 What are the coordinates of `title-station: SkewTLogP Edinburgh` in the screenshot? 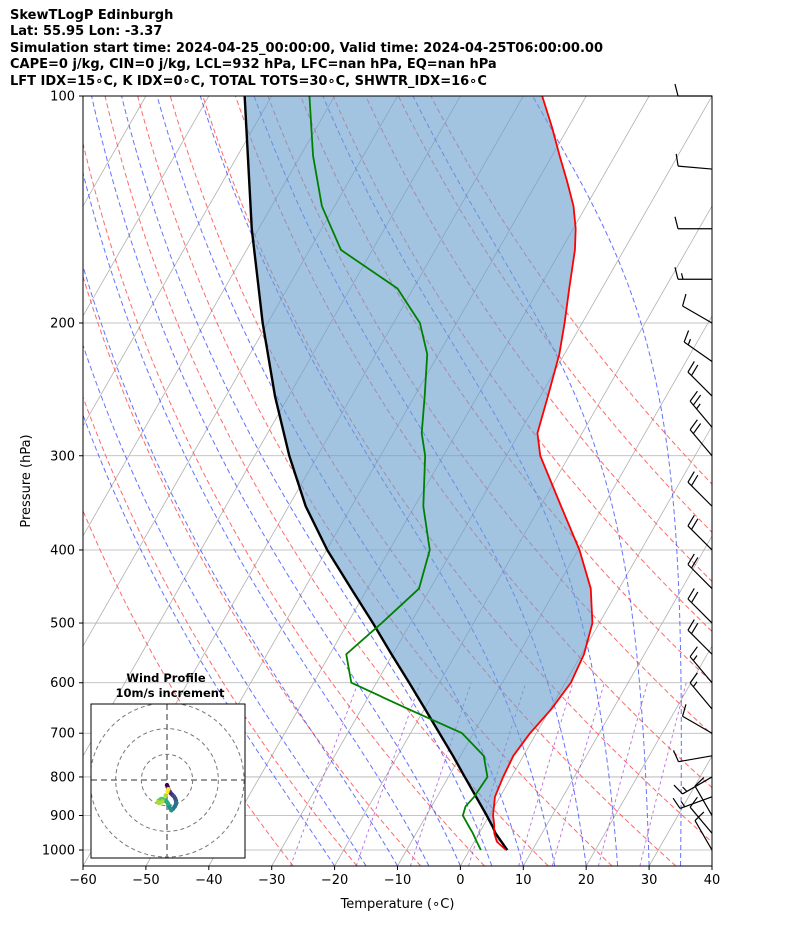 It's located at (92, 15).